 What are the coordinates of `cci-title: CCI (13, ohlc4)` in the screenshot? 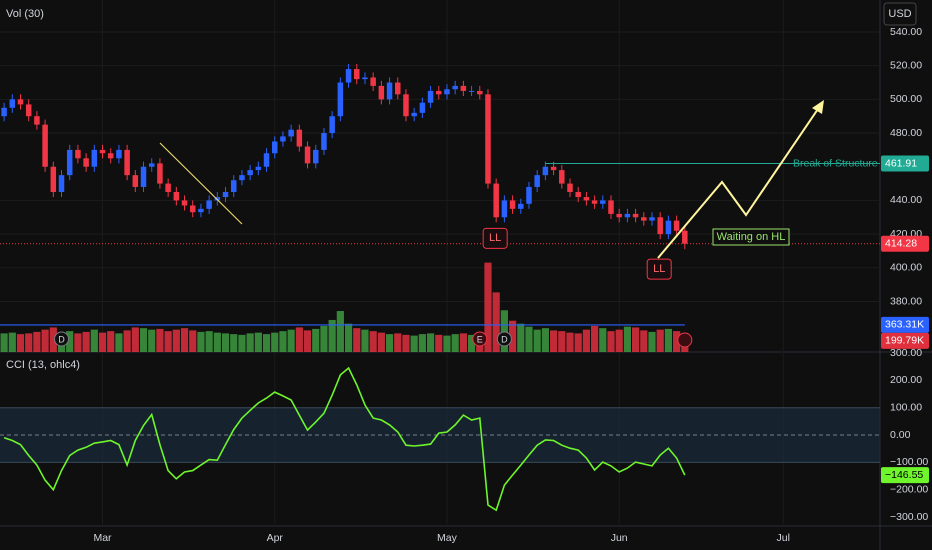 It's located at (43, 365).